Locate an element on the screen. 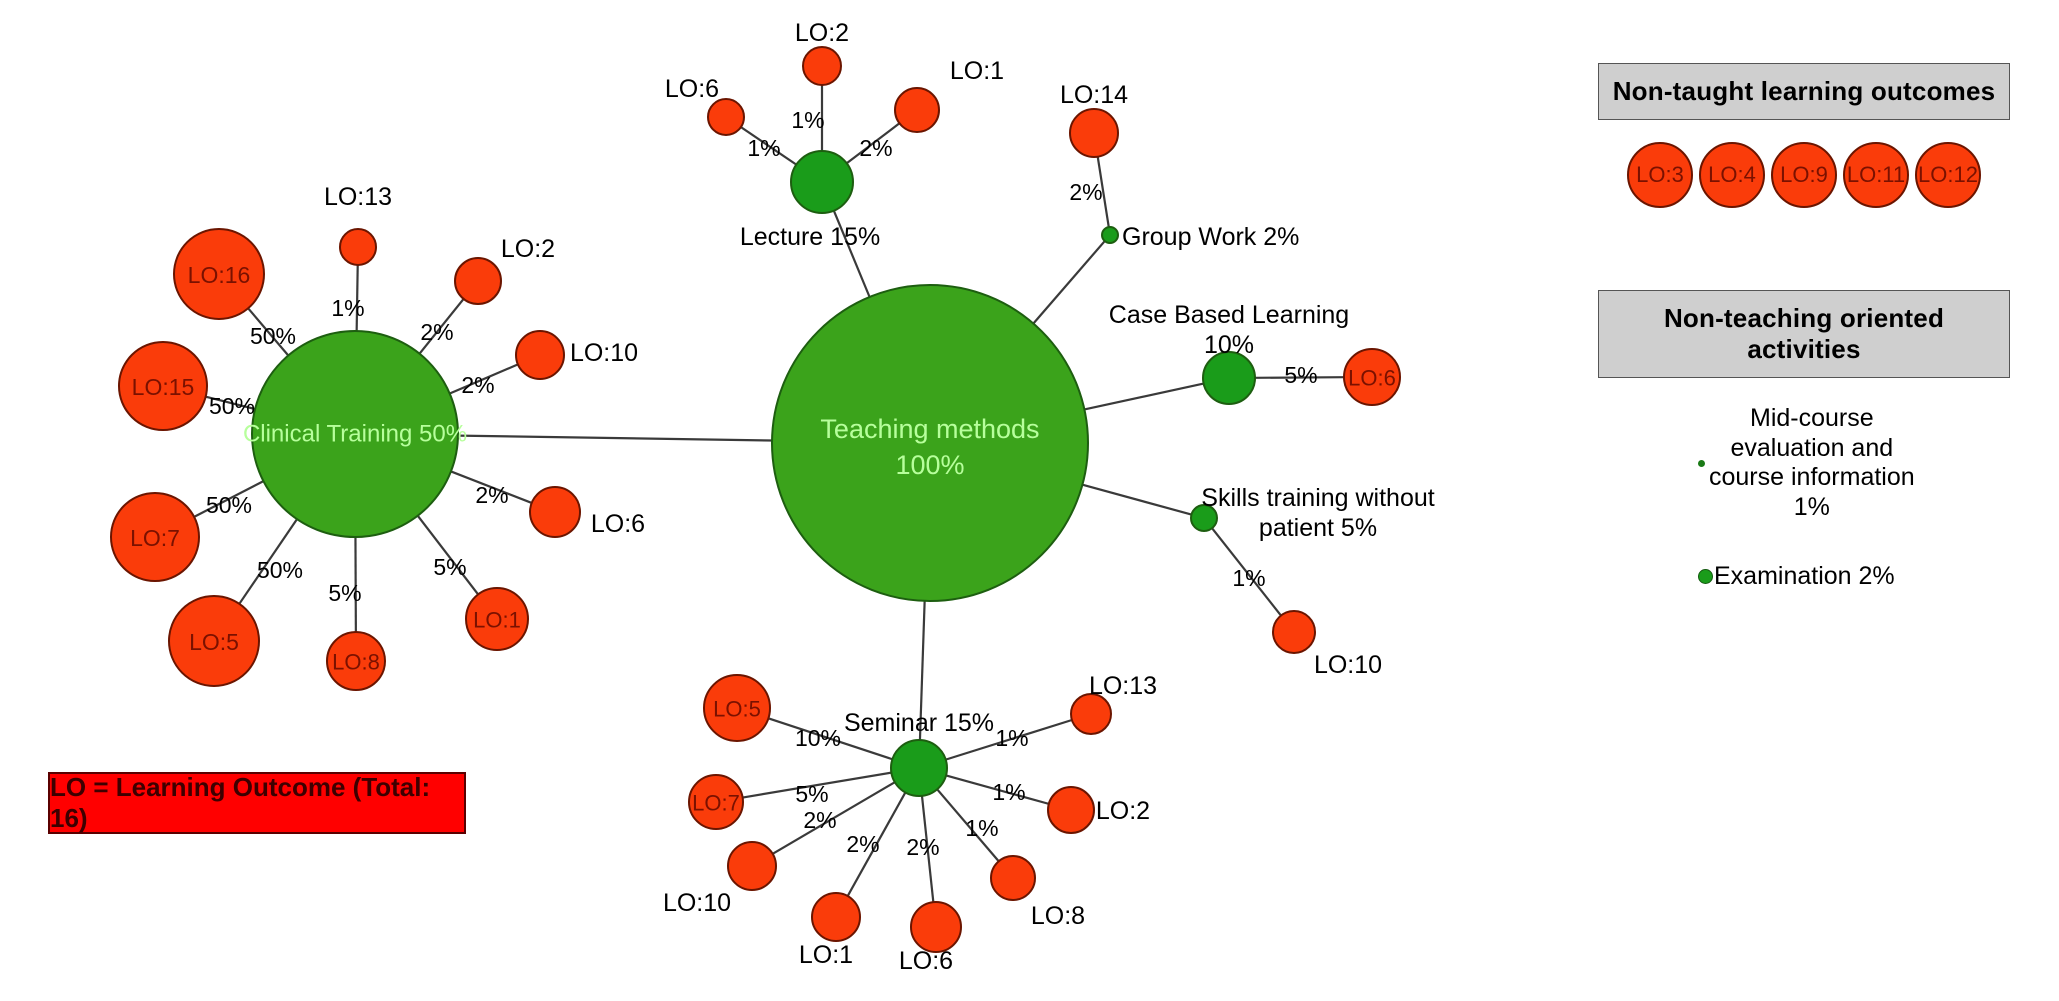 This screenshot has width=2059, height=1001. lo-node-label: LO:7 is located at coordinates (155, 538).